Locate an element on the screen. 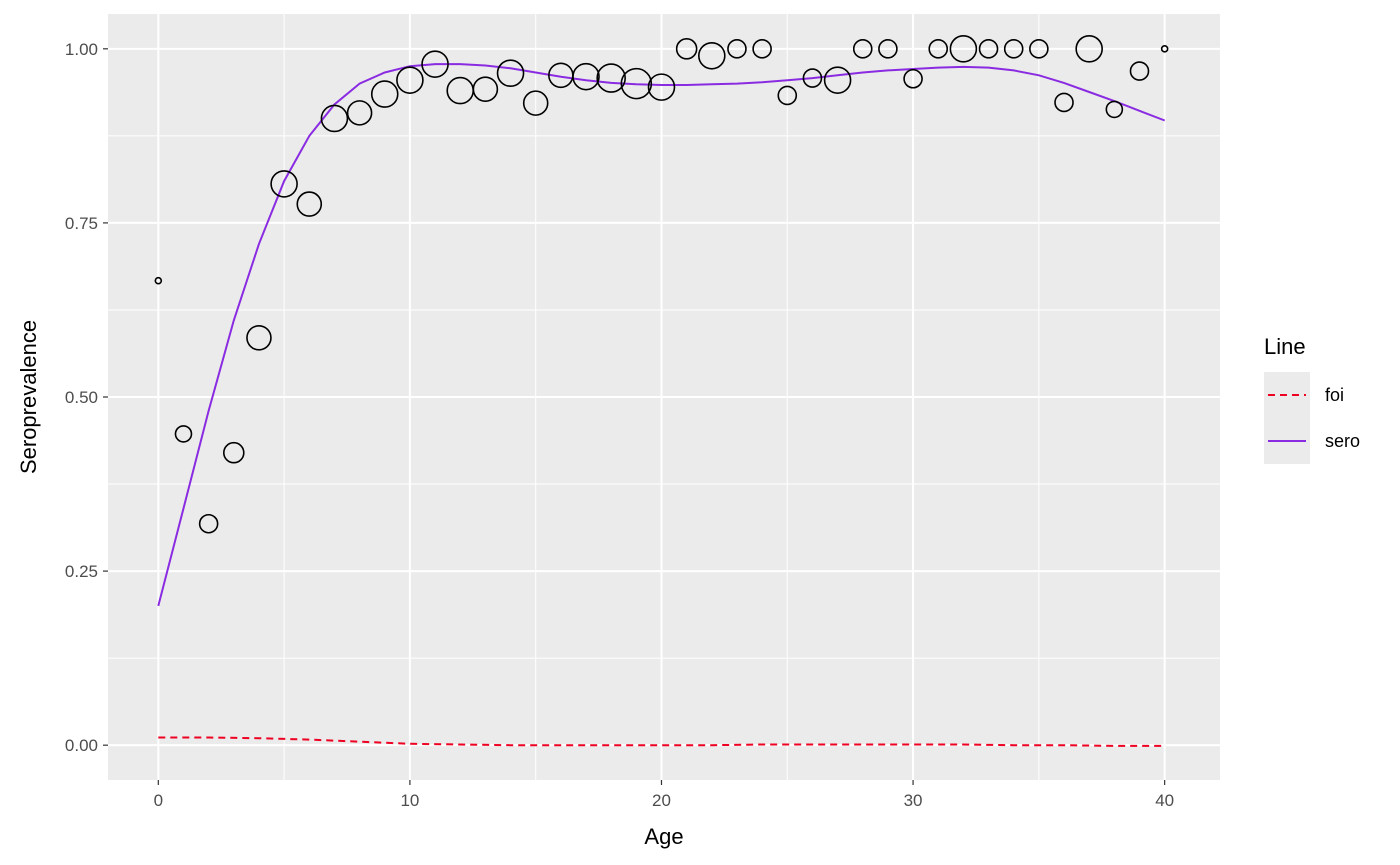 The height and width of the screenshot is (865, 1400). y-tick-label: 0.75 is located at coordinates (81, 223).